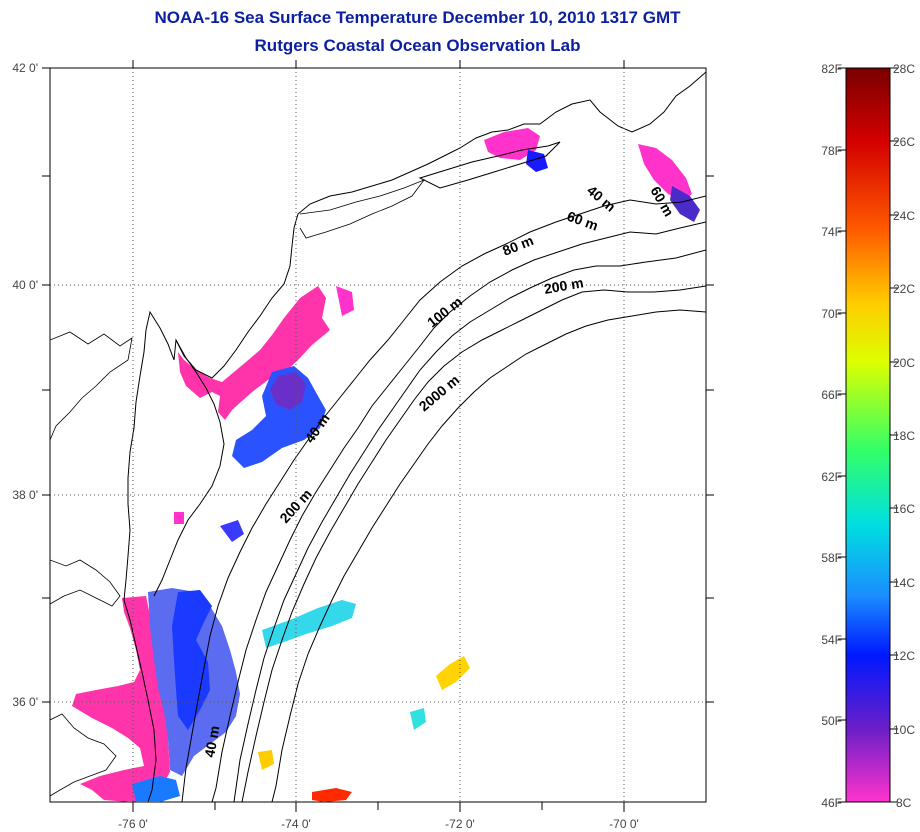 Image resolution: width=920 pixels, height=832 pixels. Describe the element at coordinates (91, 386) in the screenshot. I see `inland-coast-west` at that location.